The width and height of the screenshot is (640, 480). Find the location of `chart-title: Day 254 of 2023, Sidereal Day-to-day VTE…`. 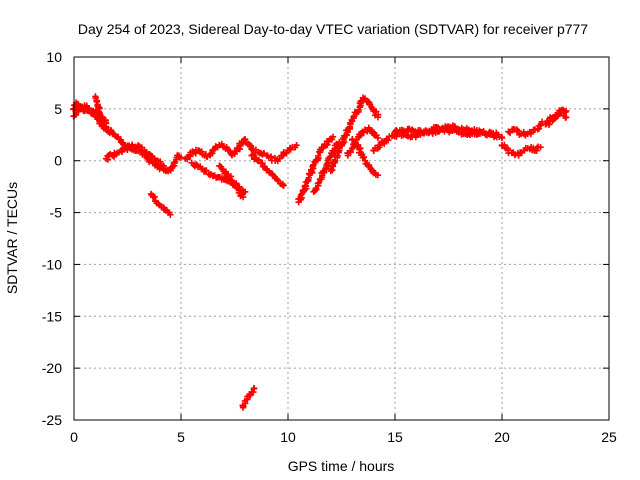

chart-title: Day 254 of 2023, Sidereal Day-to-day VTE… is located at coordinates (333, 29).